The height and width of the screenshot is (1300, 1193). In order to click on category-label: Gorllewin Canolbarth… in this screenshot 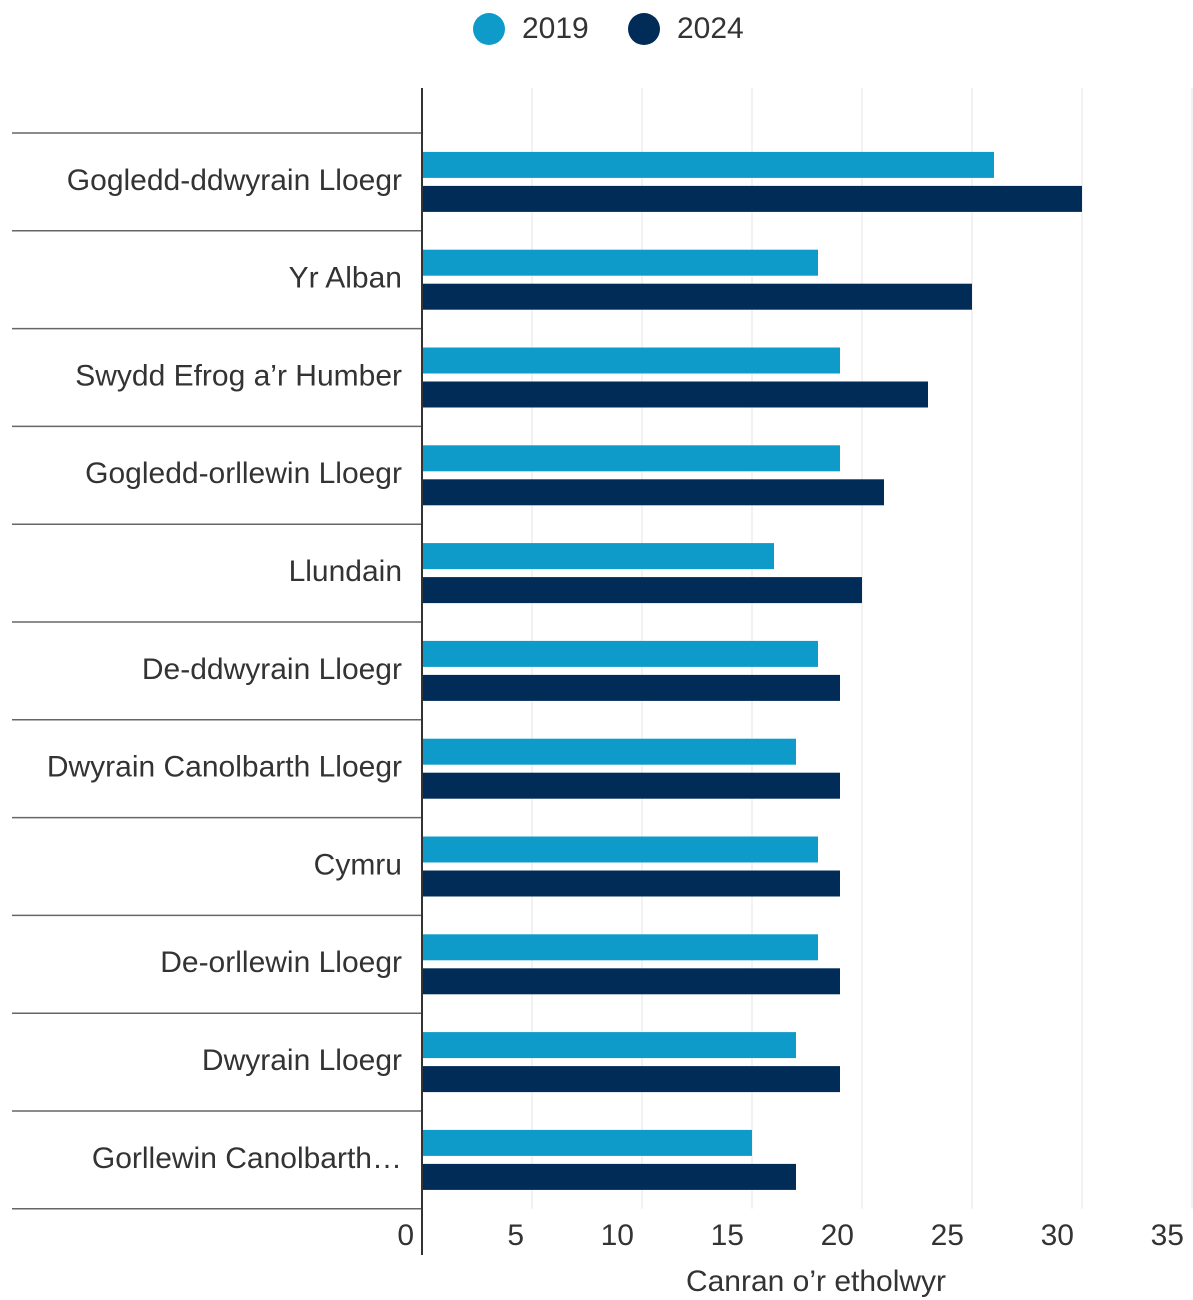, I will do `click(247, 1158)`.